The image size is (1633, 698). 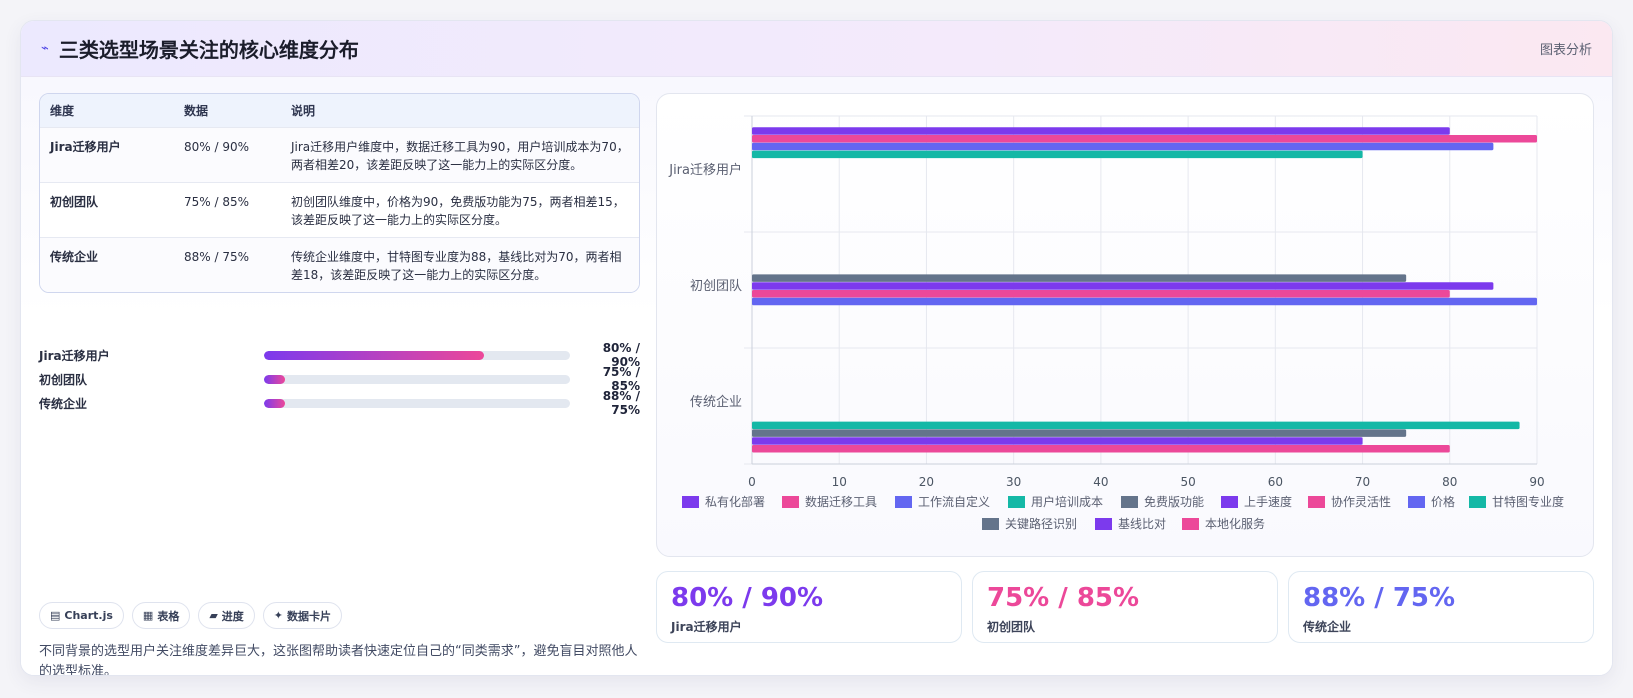 I want to click on tech-chips: ▤ Chart.js ▦ 表格 ▰ 进度 ✦ 数据卡片, so click(x=191, y=615).